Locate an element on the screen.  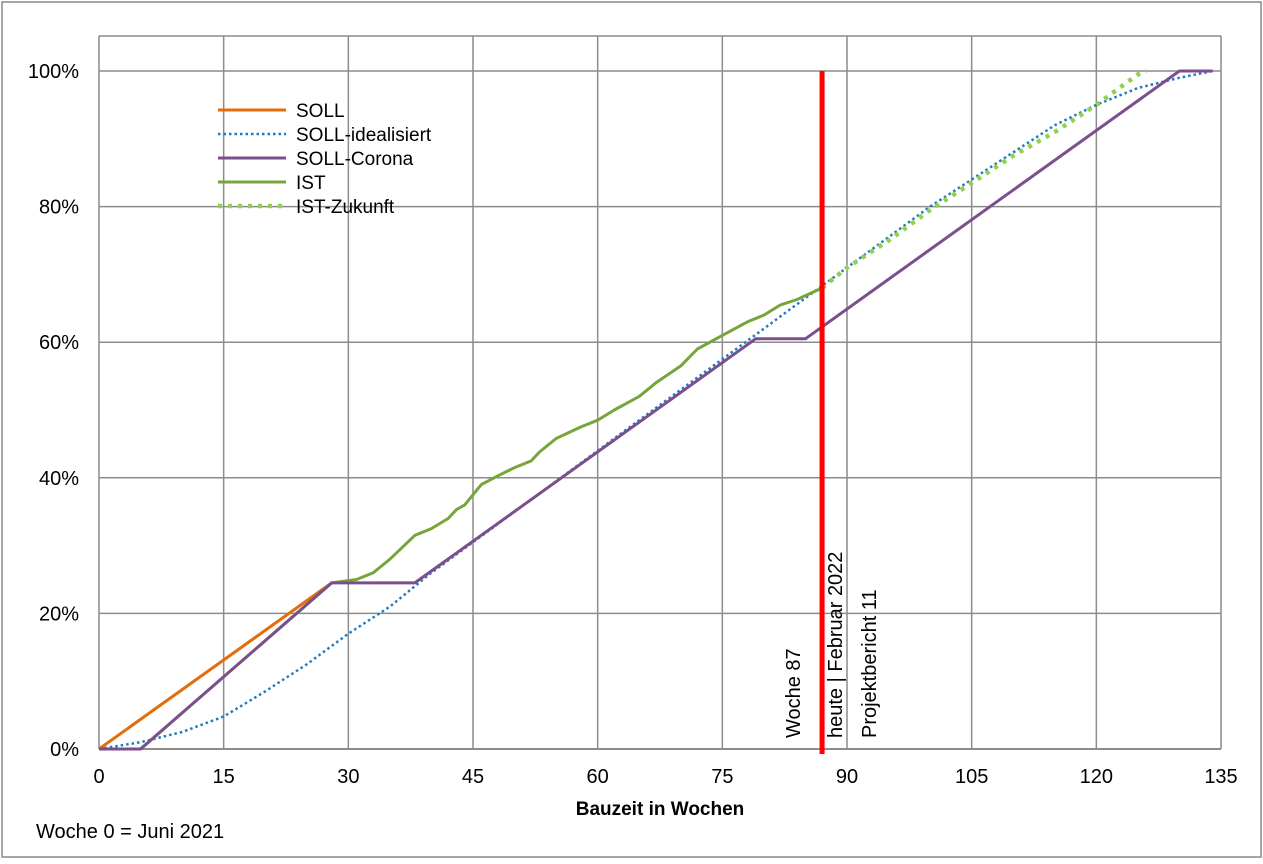
x-tick-label: 135 is located at coordinates (1220, 777).